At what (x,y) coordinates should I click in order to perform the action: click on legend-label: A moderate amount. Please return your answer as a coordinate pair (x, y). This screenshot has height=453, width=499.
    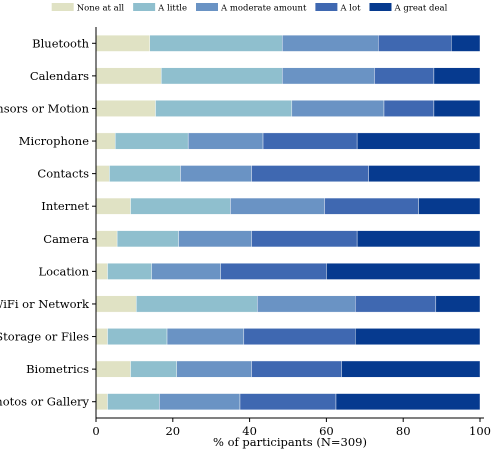
    Looking at the image, I should click on (263, 9).